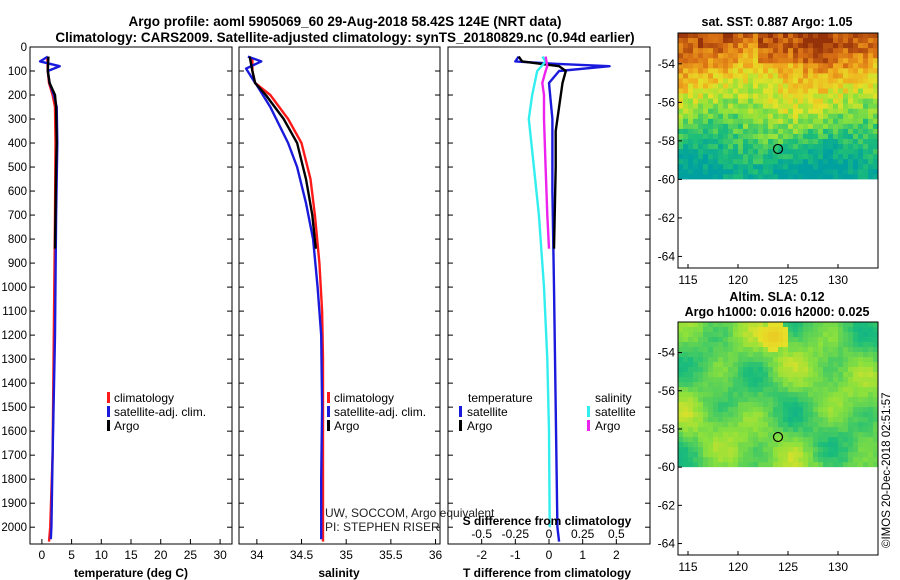 The height and width of the screenshot is (580, 900). What do you see at coordinates (588, 425) in the screenshot?
I see `legend-swatch-sal-argo` at bounding box center [588, 425].